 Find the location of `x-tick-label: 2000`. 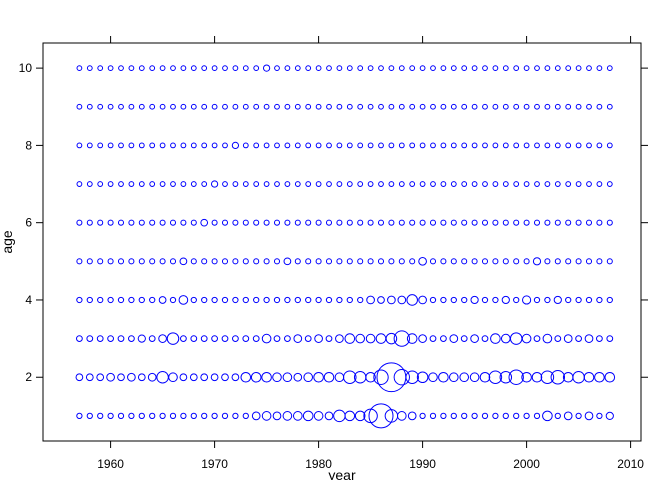

x-tick-label: 2000 is located at coordinates (526, 464).